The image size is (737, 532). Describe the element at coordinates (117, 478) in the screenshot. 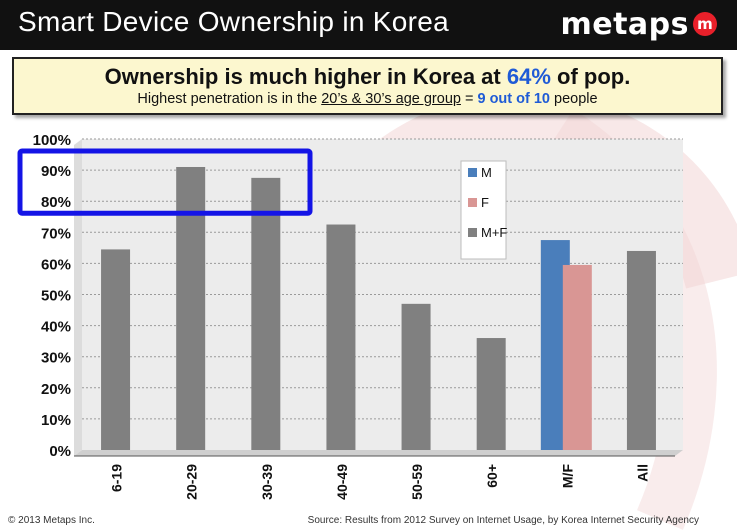

I see `x-tick-label: 6-19` at that location.